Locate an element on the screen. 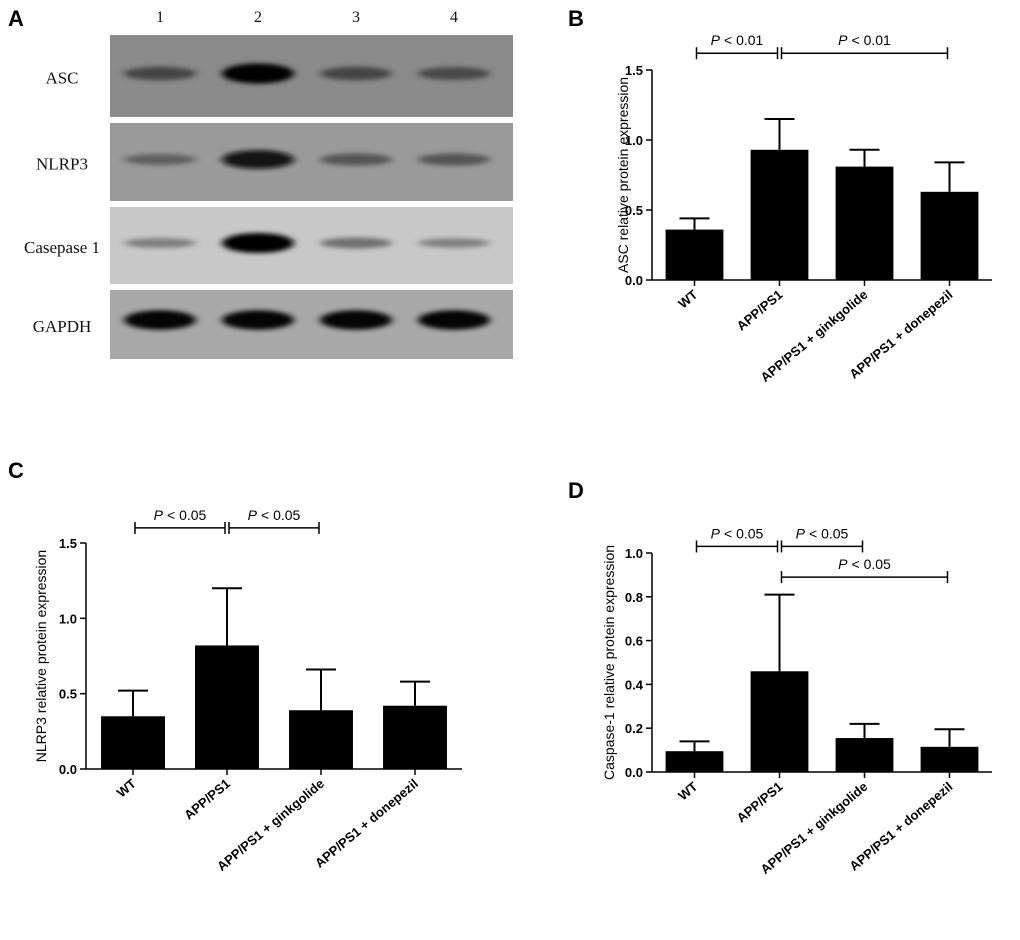 Image resolution: width=1020 pixels, height=940 pixels. blot-row-label: NLRP3 is located at coordinates (62, 164).